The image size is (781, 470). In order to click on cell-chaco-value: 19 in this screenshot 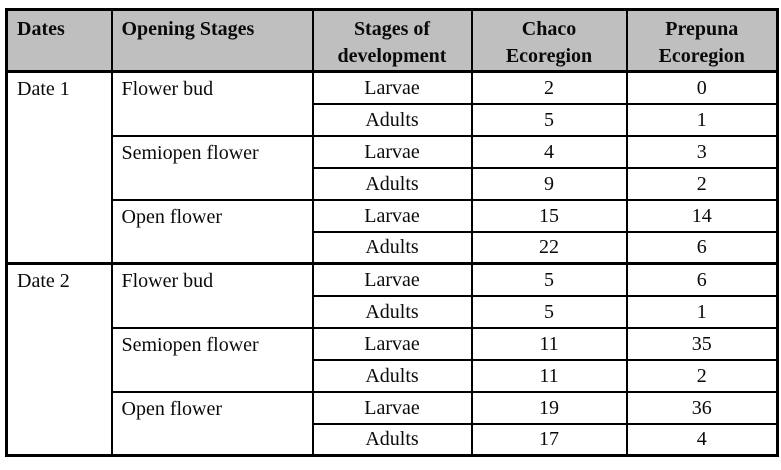, I will do `click(549, 407)`.